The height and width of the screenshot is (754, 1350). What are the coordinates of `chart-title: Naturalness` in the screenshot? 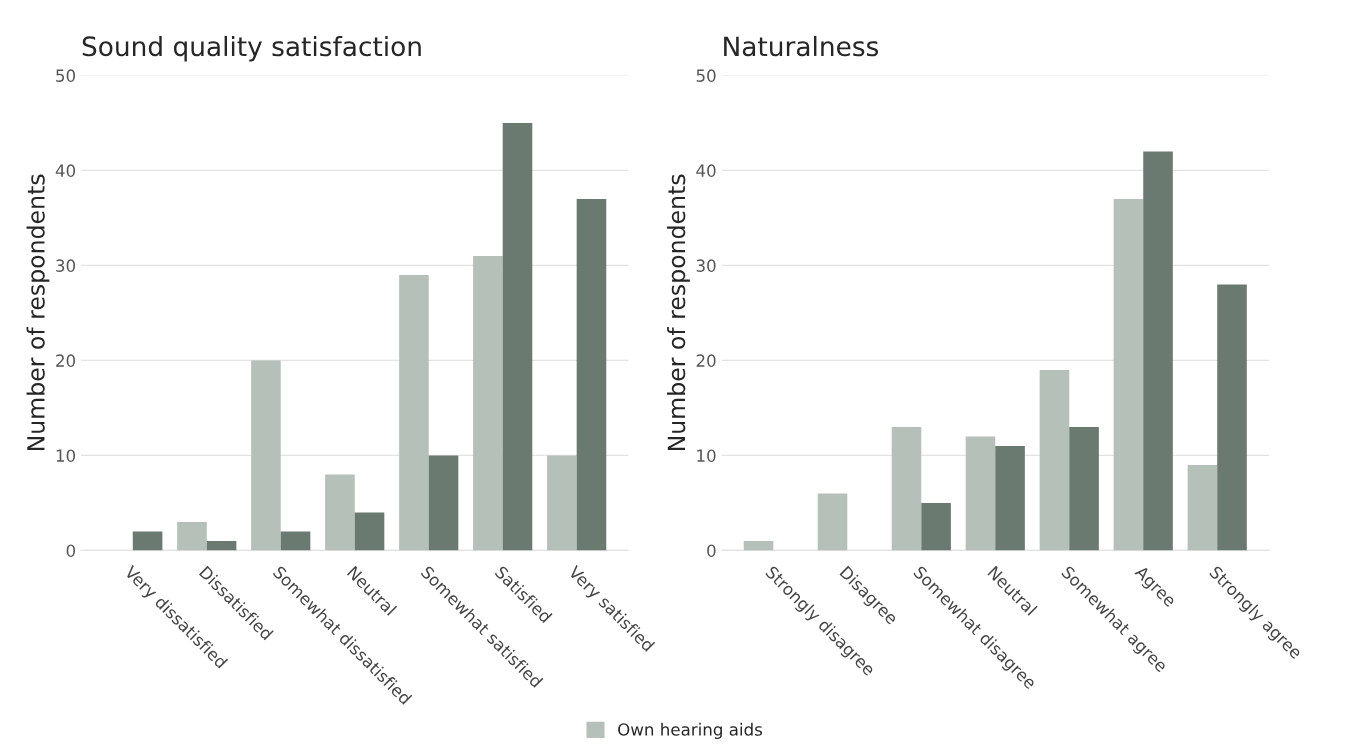 It's located at (801, 46).